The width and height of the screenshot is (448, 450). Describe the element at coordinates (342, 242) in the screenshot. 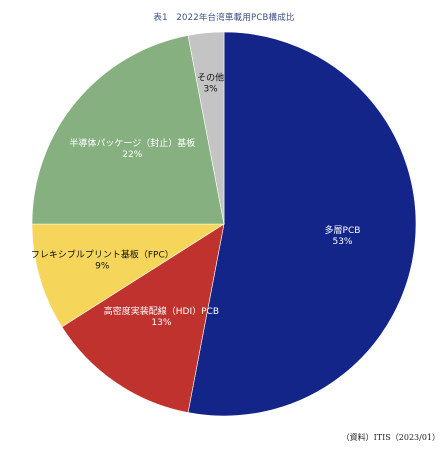

I see `slice-value-label: 53%` at that location.